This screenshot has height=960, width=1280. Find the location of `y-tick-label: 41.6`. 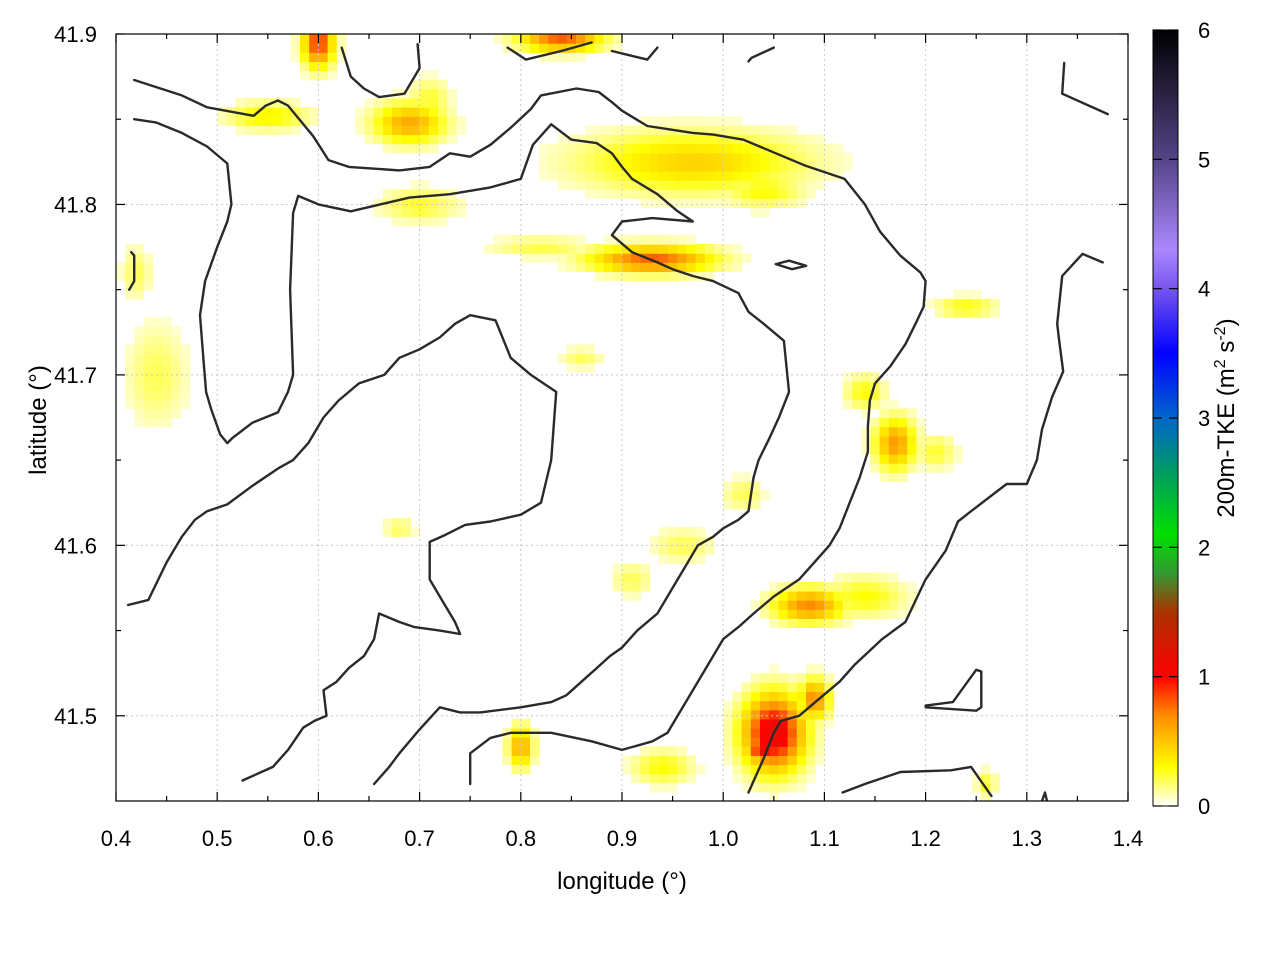

y-tick-label: 41.6 is located at coordinates (75, 545).